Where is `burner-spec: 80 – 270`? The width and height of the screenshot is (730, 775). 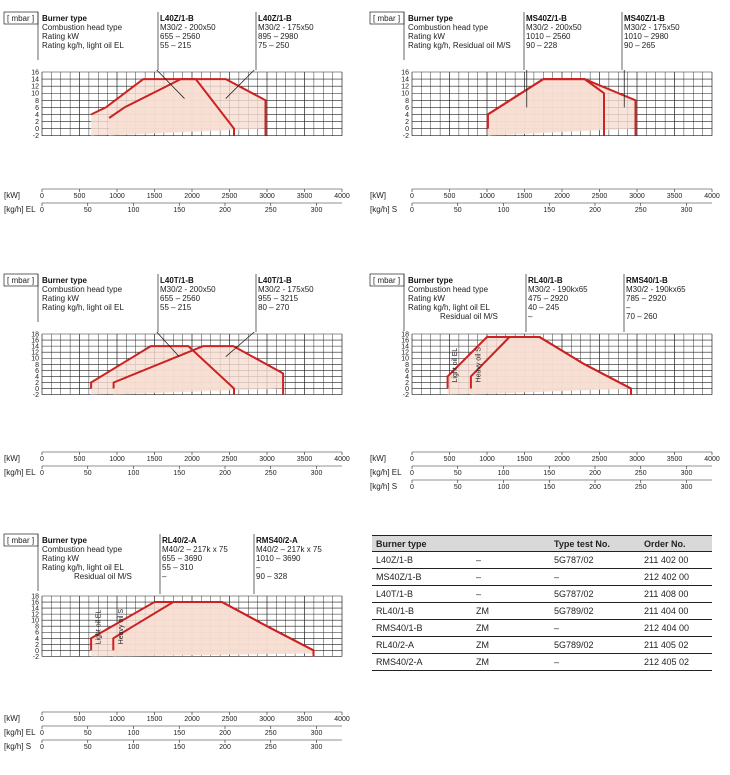 burner-spec: 80 – 270 is located at coordinates (274, 307).